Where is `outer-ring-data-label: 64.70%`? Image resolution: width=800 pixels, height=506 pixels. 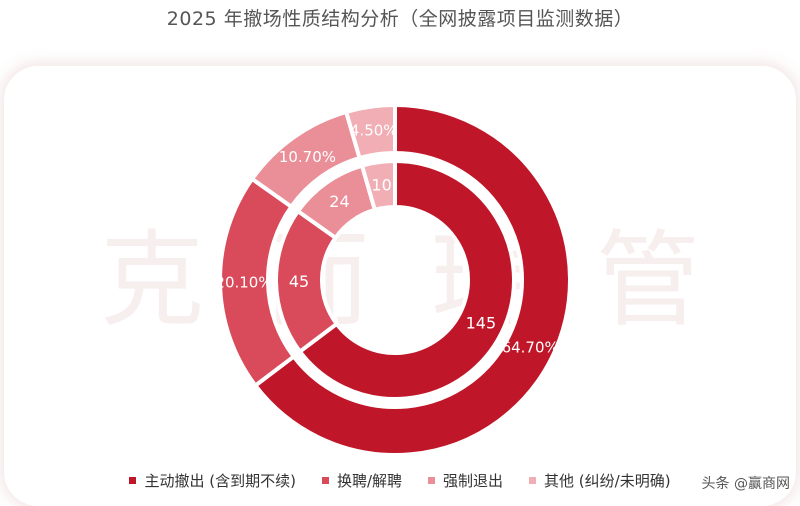
outer-ring-data-label: 64.70% is located at coordinates (530, 347).